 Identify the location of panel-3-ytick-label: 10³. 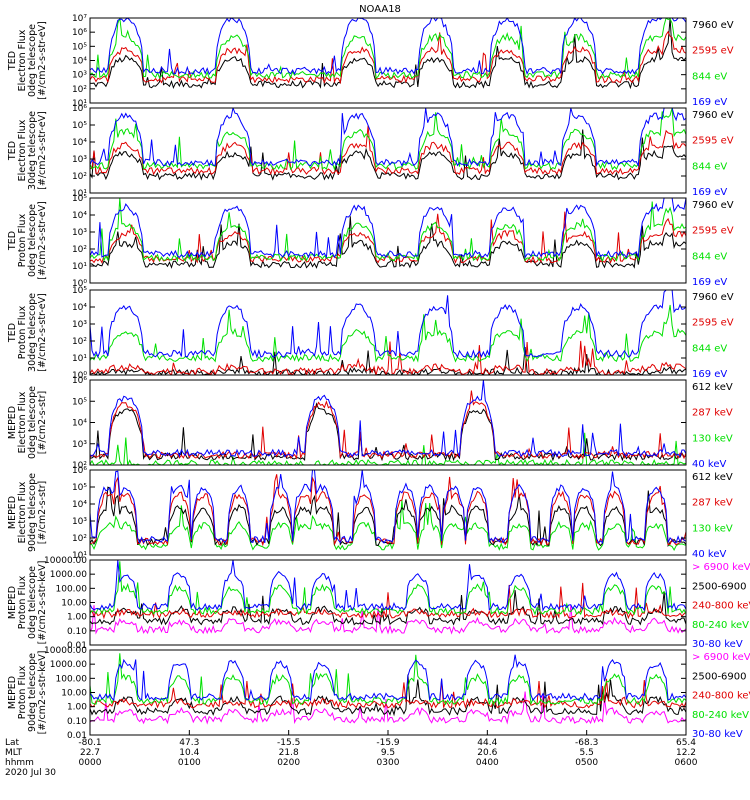
(79, 233).